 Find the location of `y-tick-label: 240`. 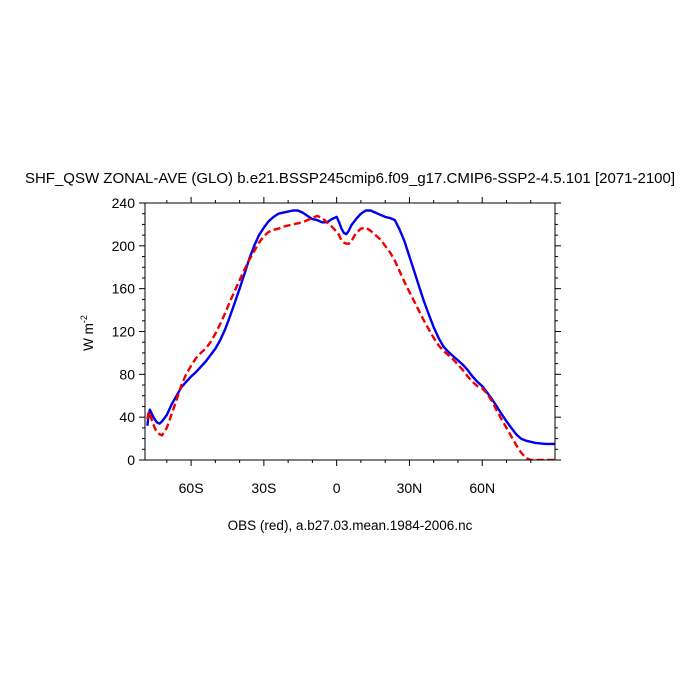

y-tick-label: 240 is located at coordinates (124, 203).